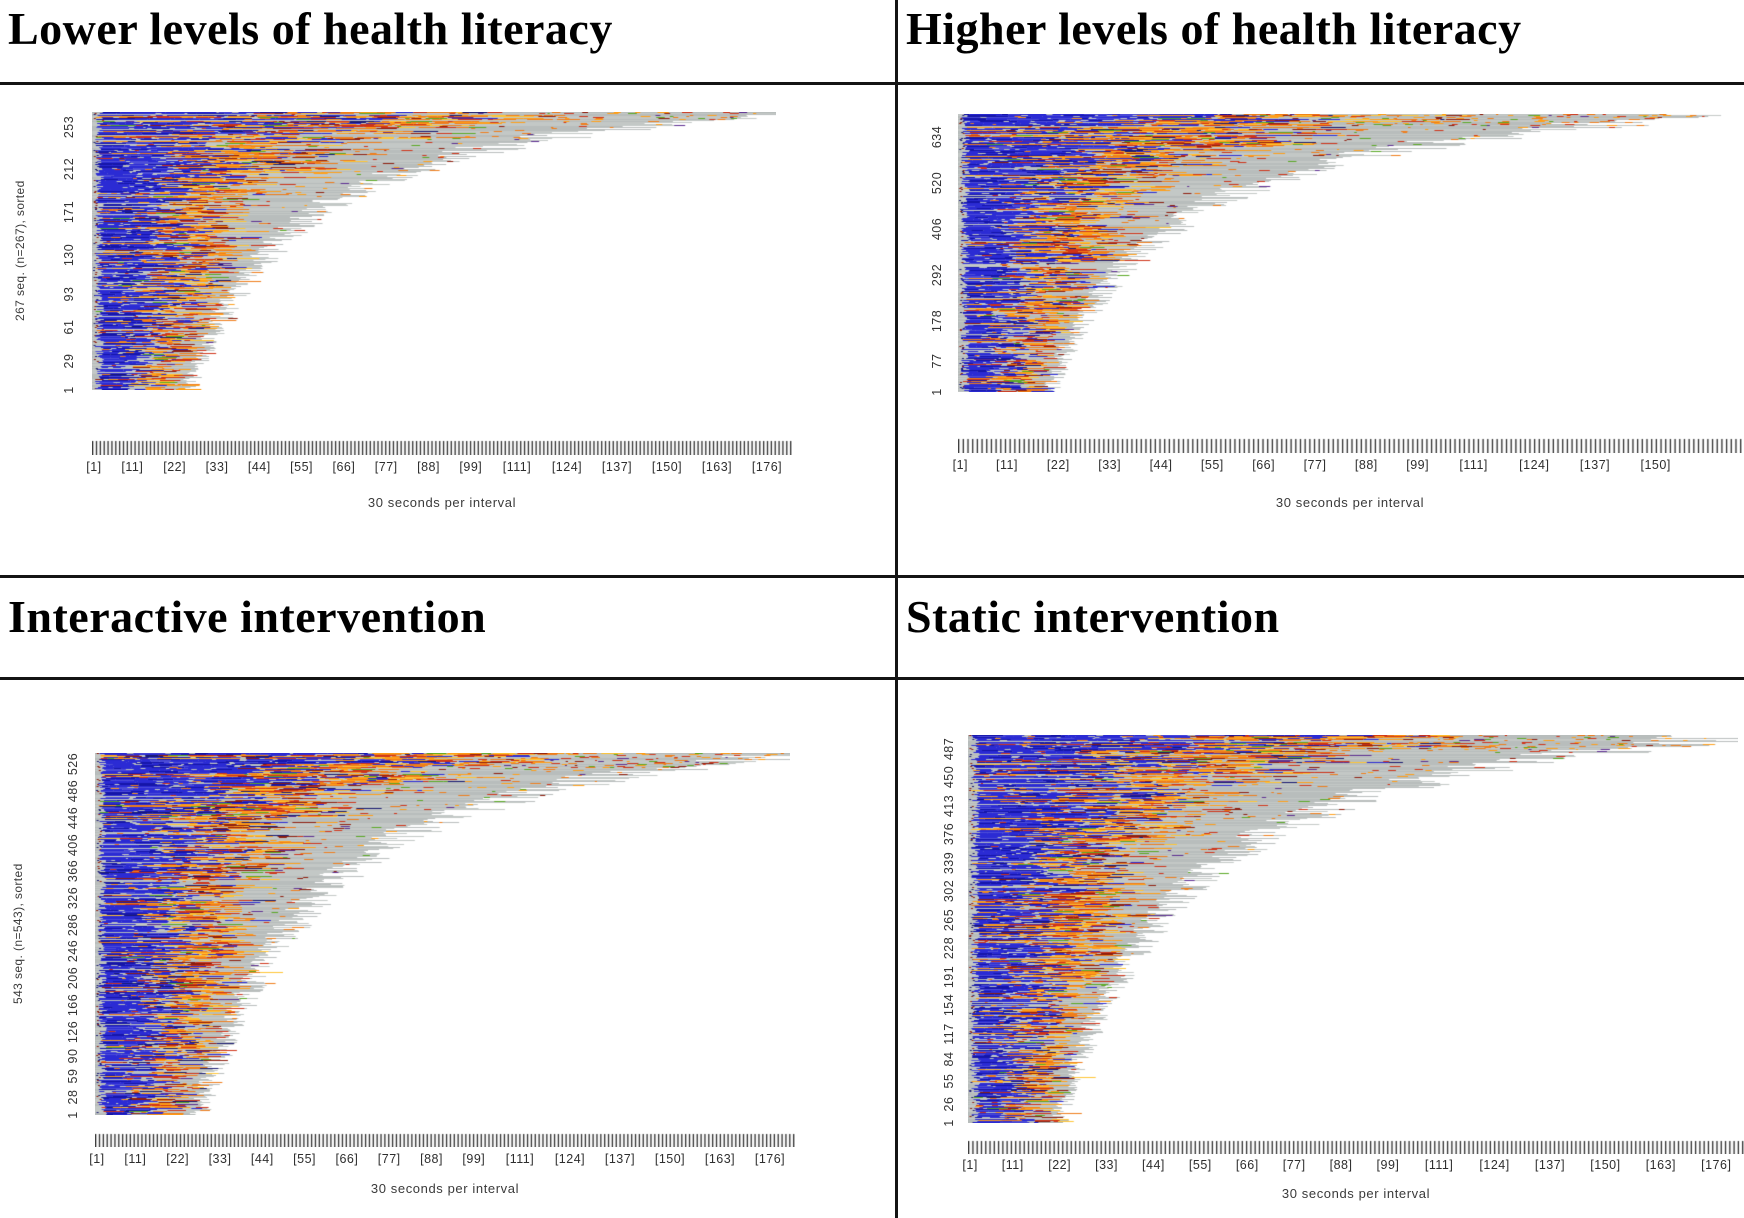  What do you see at coordinates (949, 1005) in the screenshot?
I see `y-tick-label: 154` at bounding box center [949, 1005].